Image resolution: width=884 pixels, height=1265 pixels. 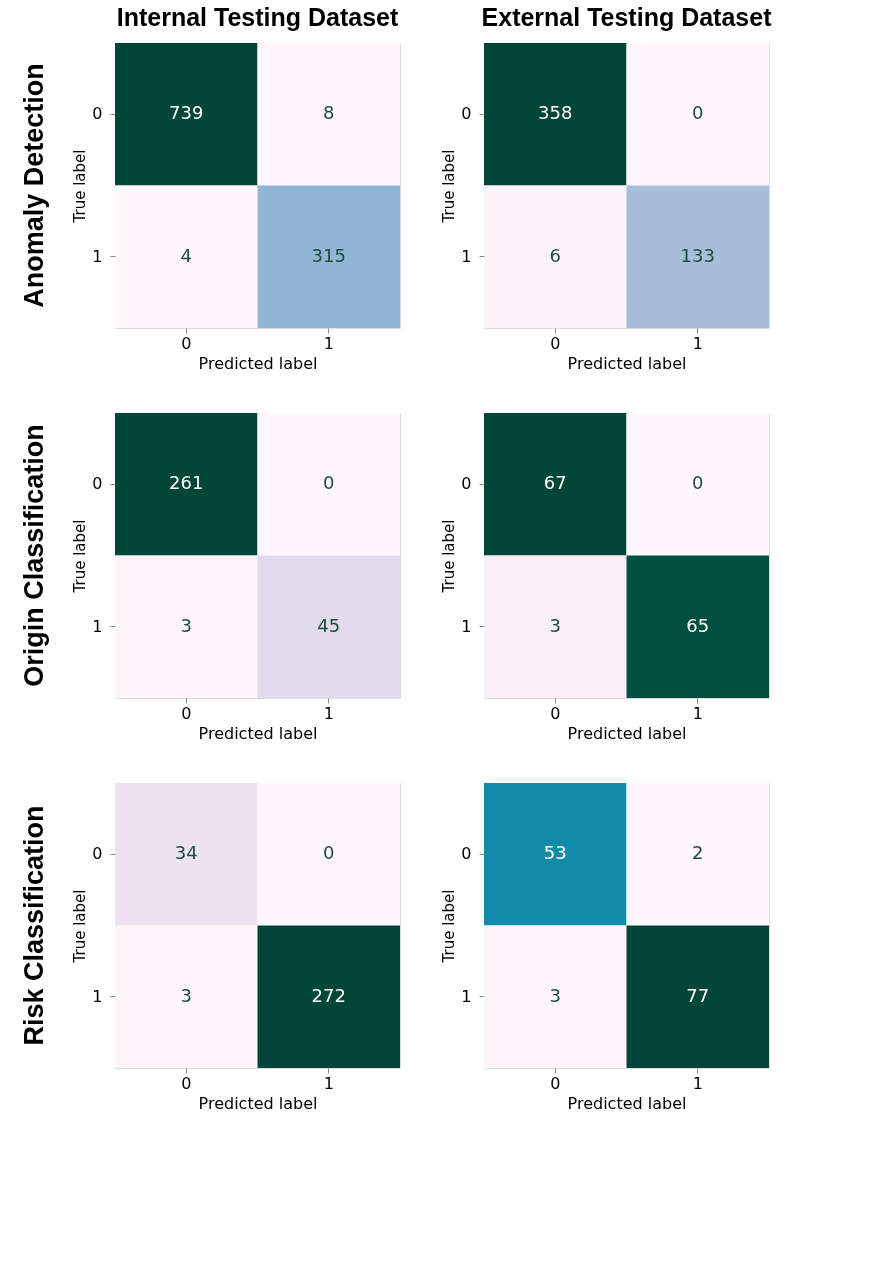 What do you see at coordinates (34, 555) in the screenshot?
I see `text: Origin Classification` at bounding box center [34, 555].